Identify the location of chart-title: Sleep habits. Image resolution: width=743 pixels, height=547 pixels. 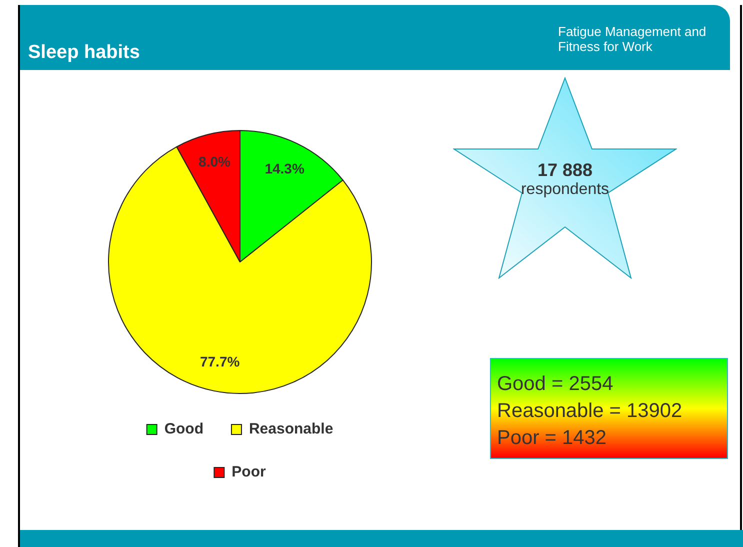
(84, 53).